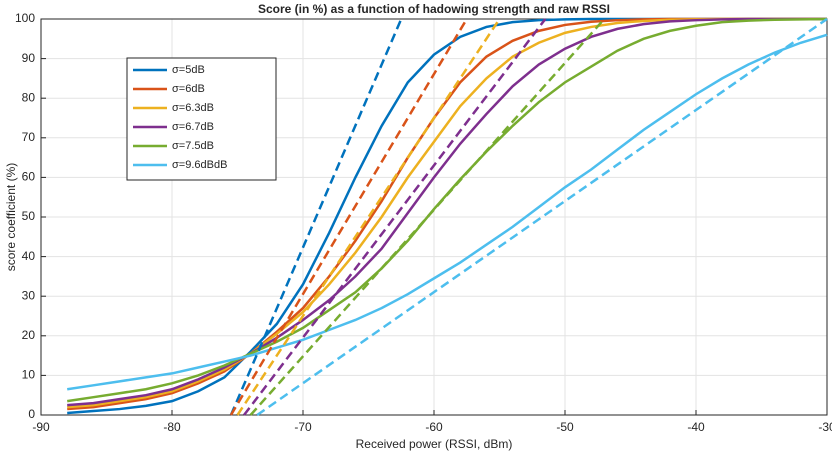 The width and height of the screenshot is (832, 457). Describe the element at coordinates (29, 58) in the screenshot. I see `y-tick-label: 90` at that location.